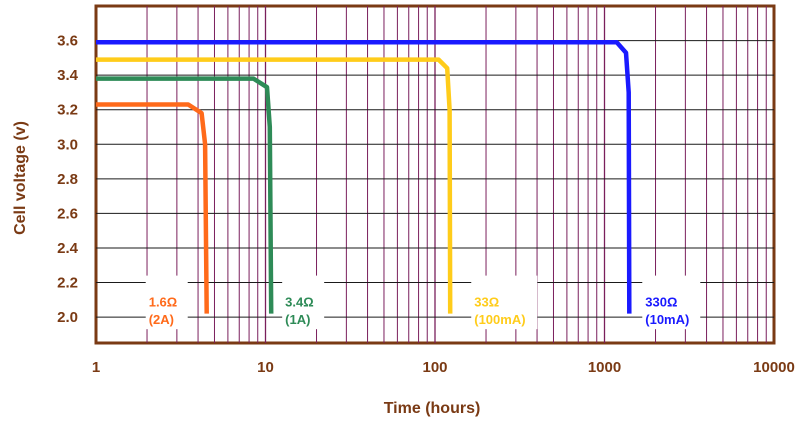 This screenshot has height=421, width=800. I want to click on series-load-label-3: 33Ω, so click(486, 302).